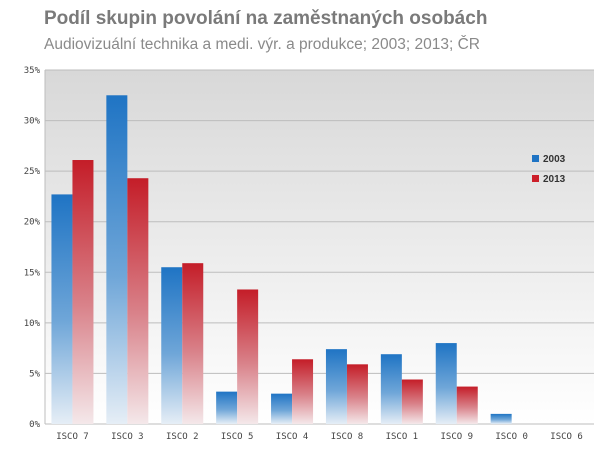 This screenshot has width=605, height=461. What do you see at coordinates (554, 179) in the screenshot?
I see `legend-label-2013: 2013` at bounding box center [554, 179].